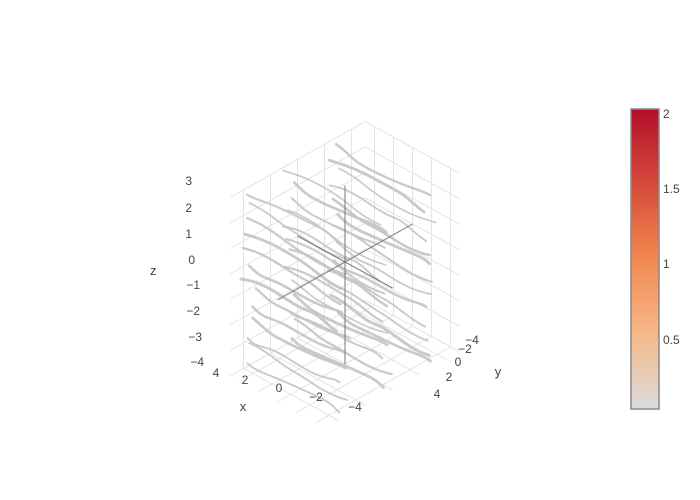 This screenshot has width=700, height=500. Describe the element at coordinates (449, 377) in the screenshot. I see `y-tick: 2` at that location.